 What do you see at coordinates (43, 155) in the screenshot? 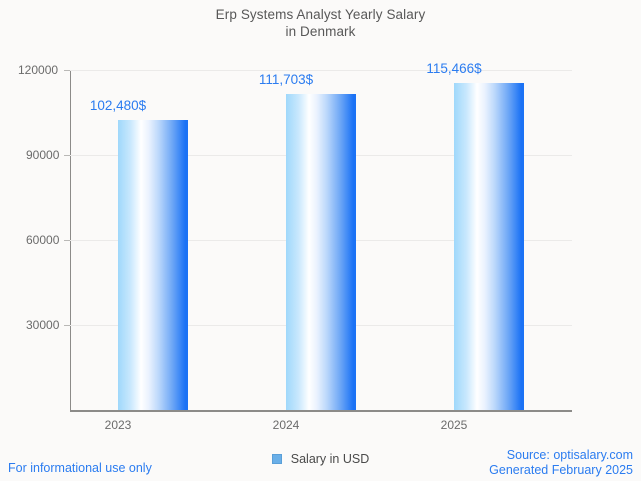
I see `y-tick-label-90000: 90000` at bounding box center [43, 155].